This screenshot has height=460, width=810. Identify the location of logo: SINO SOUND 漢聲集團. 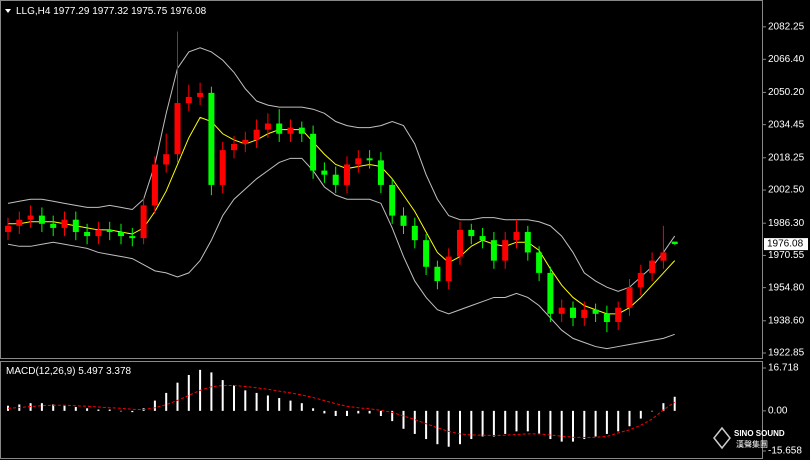
(749, 438).